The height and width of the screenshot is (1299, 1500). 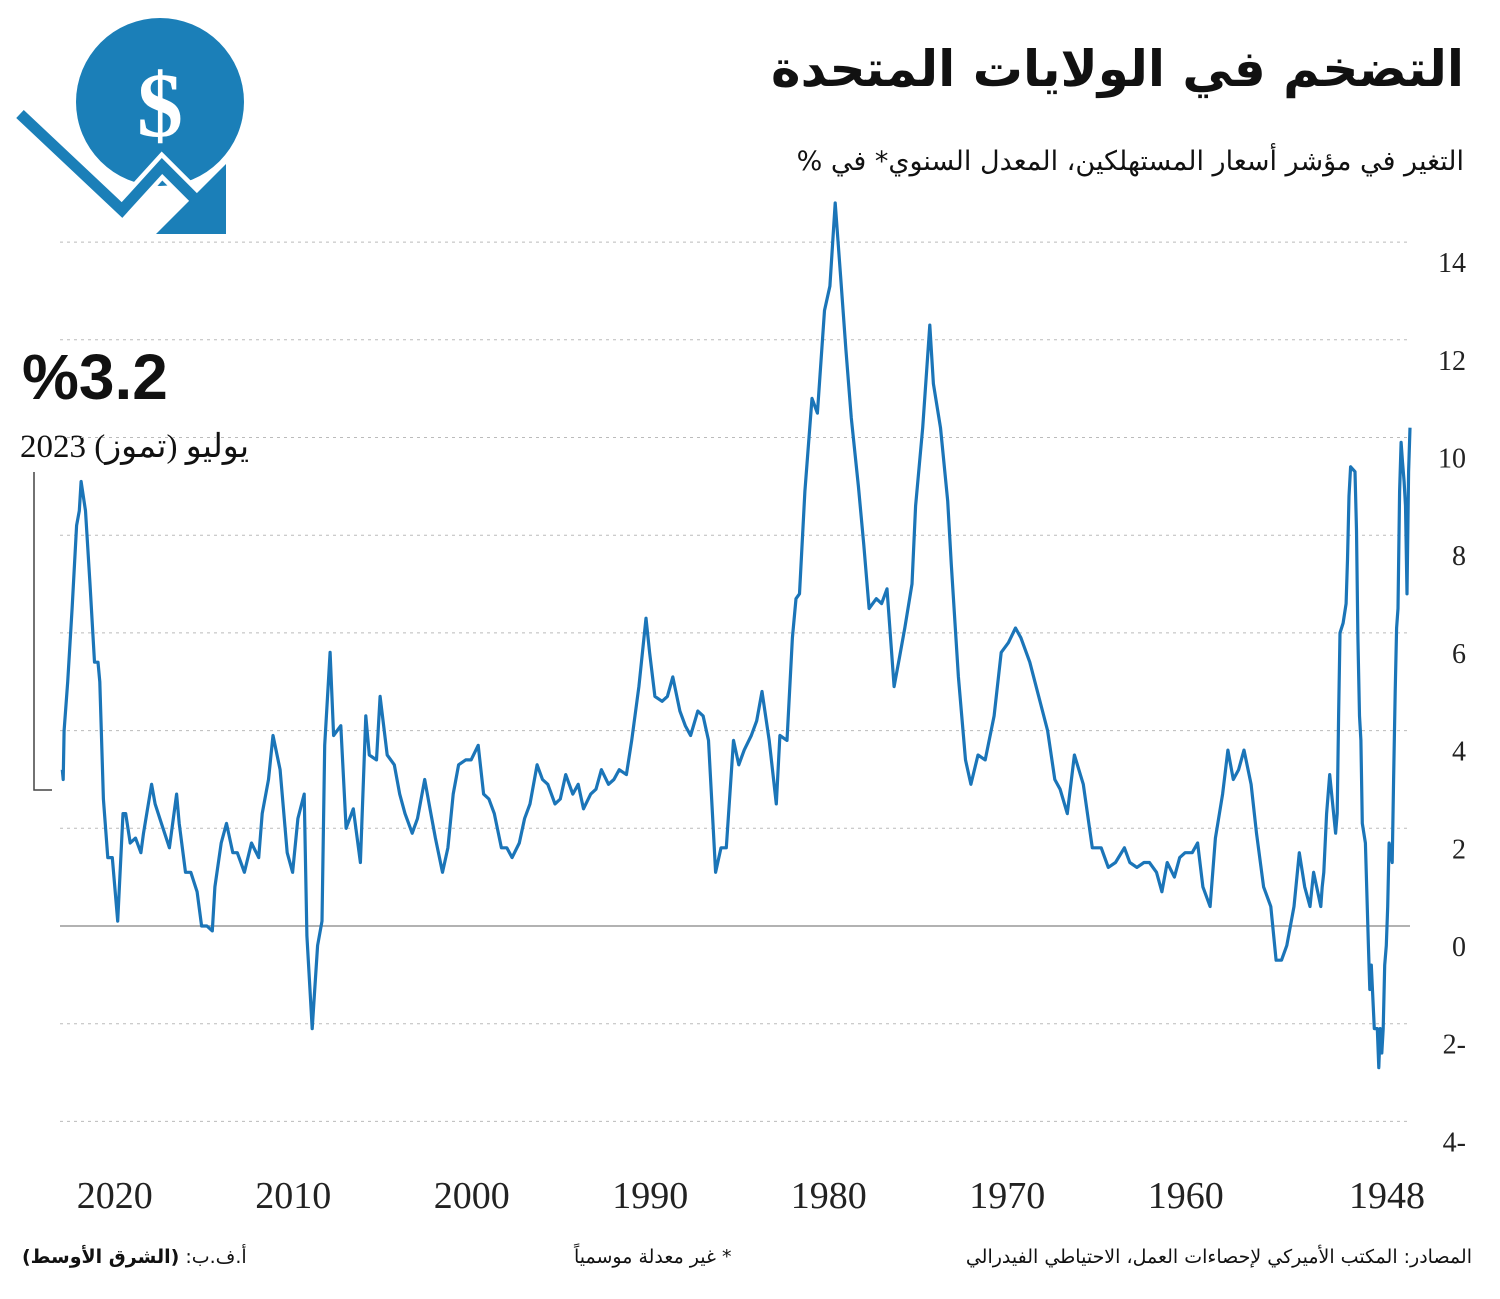 I want to click on y-tick-label: 6, so click(x=1459, y=654).